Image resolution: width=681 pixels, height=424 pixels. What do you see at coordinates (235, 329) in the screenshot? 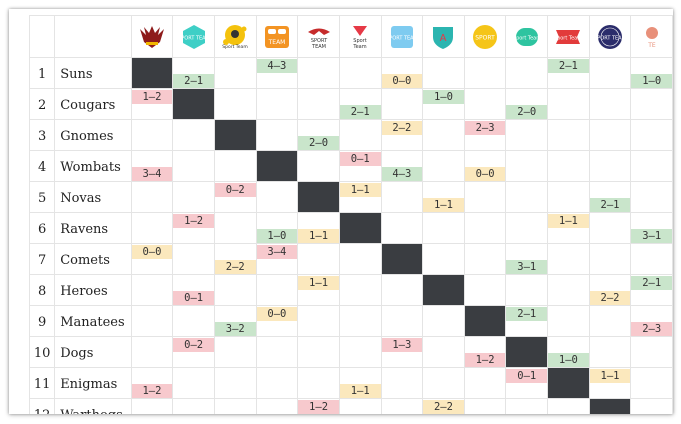
I see `match-result: 3–2` at bounding box center [235, 329].